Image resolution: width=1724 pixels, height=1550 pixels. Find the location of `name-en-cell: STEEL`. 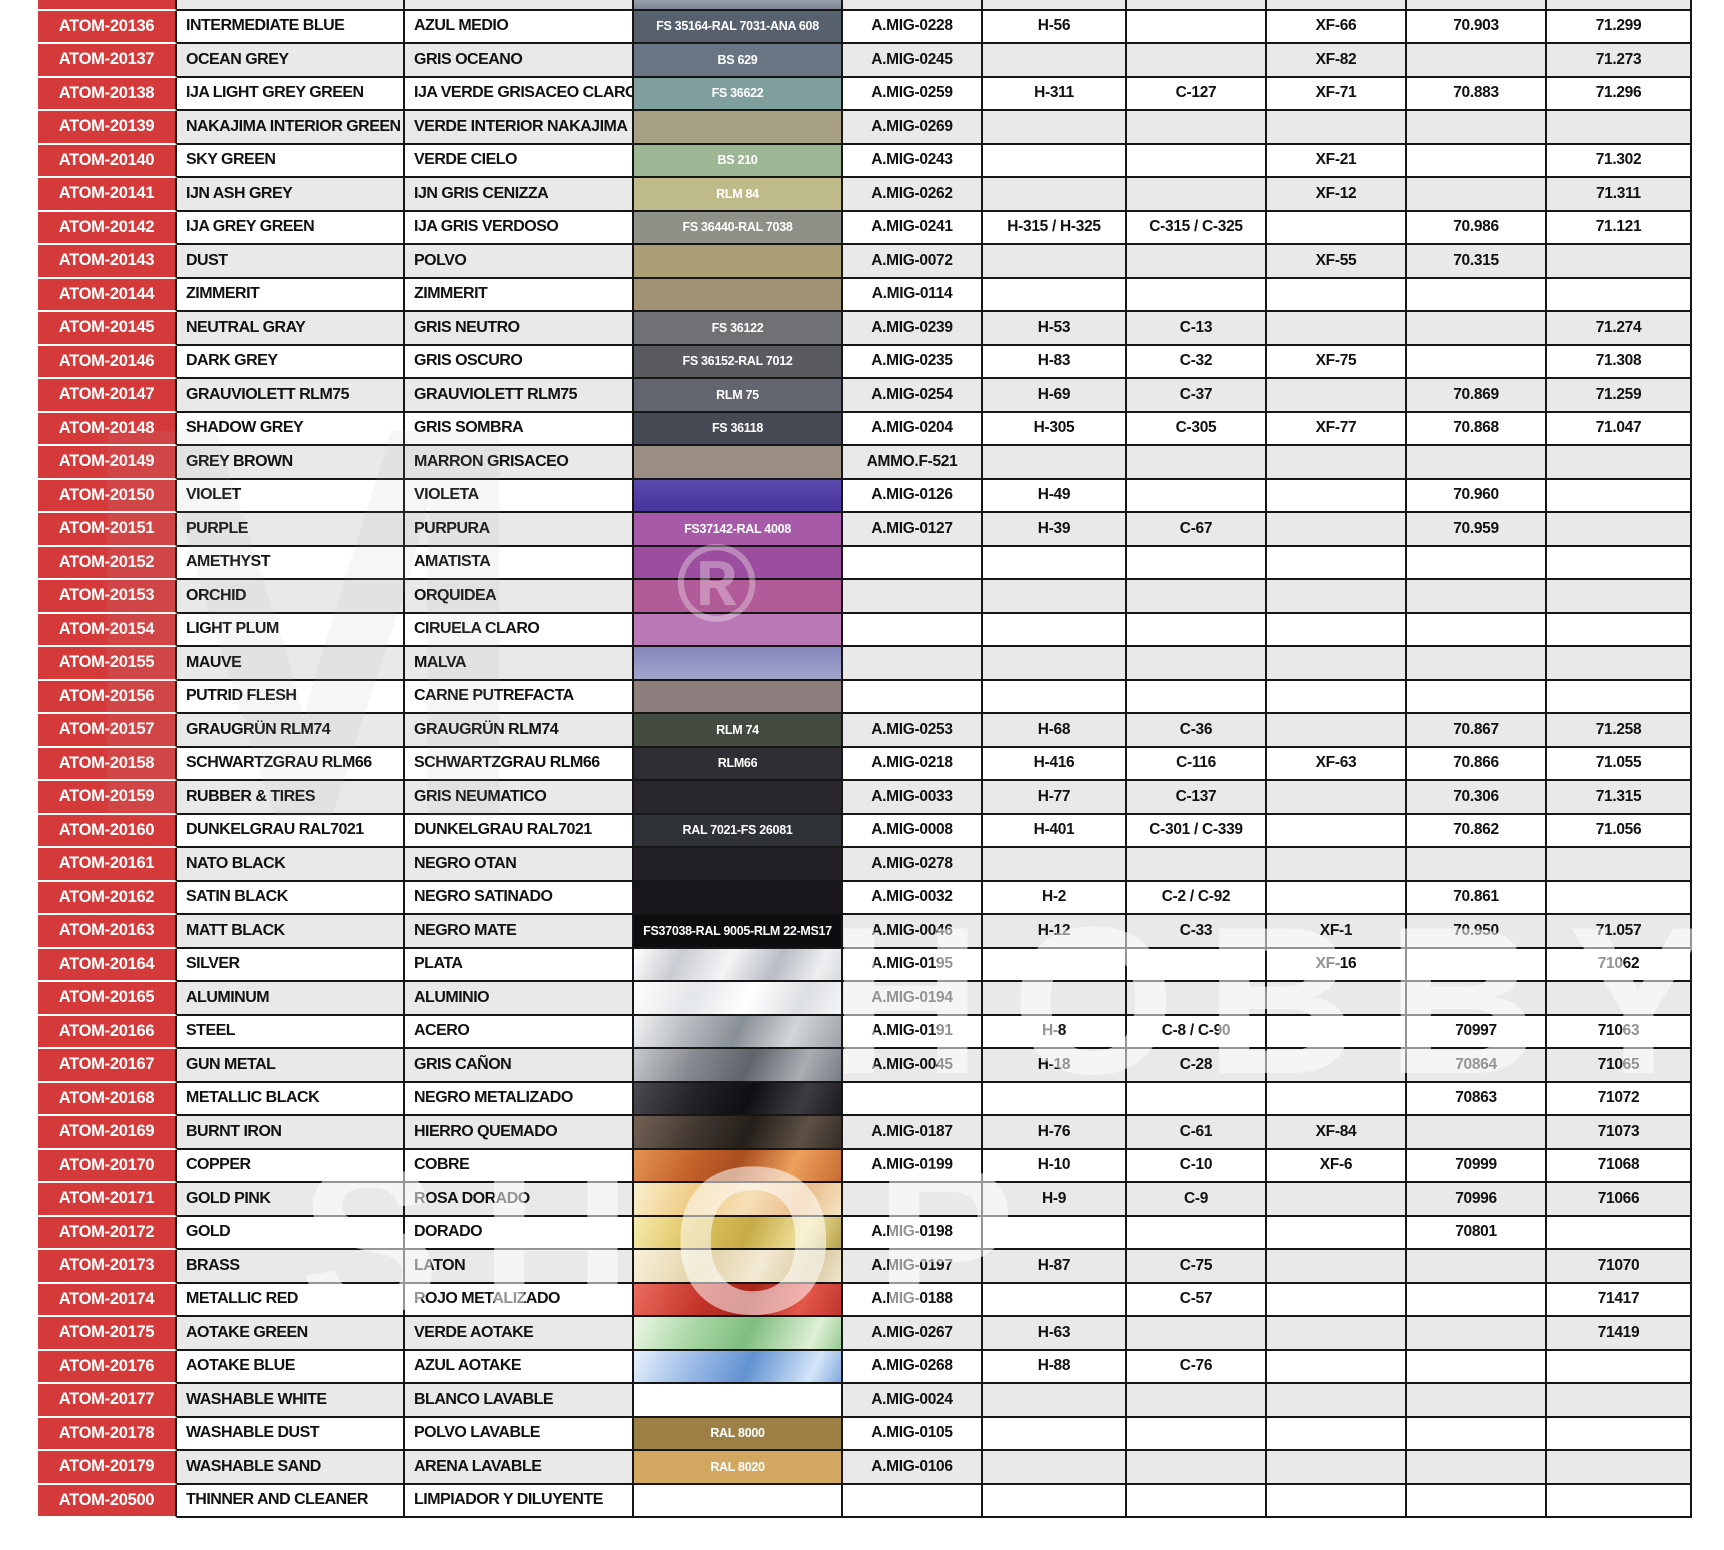

name-en-cell: STEEL is located at coordinates (291, 1032).